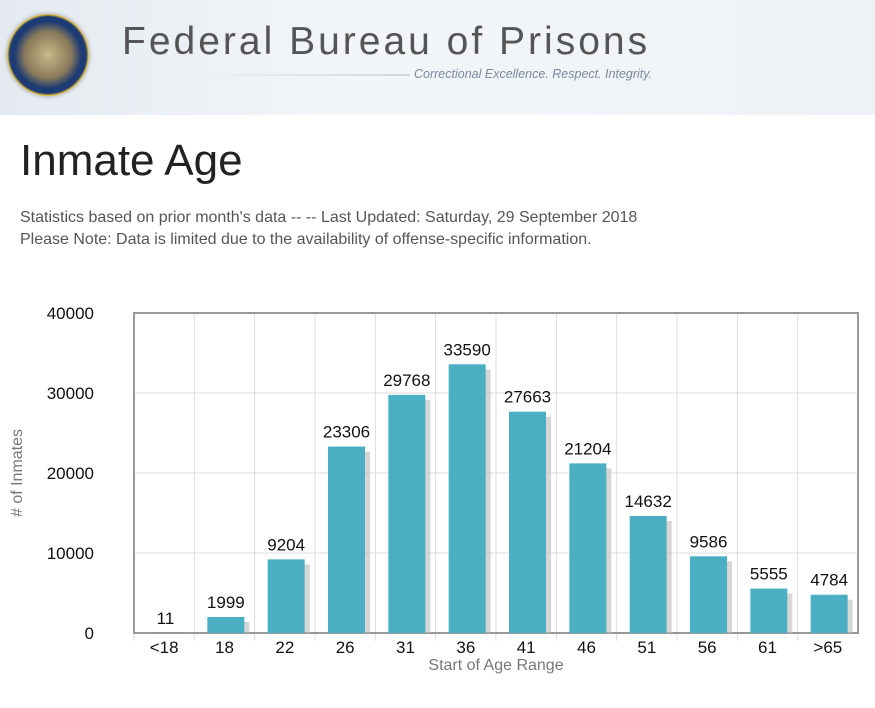 This screenshot has width=875, height=708. I want to click on data-label: 29768, so click(406, 380).